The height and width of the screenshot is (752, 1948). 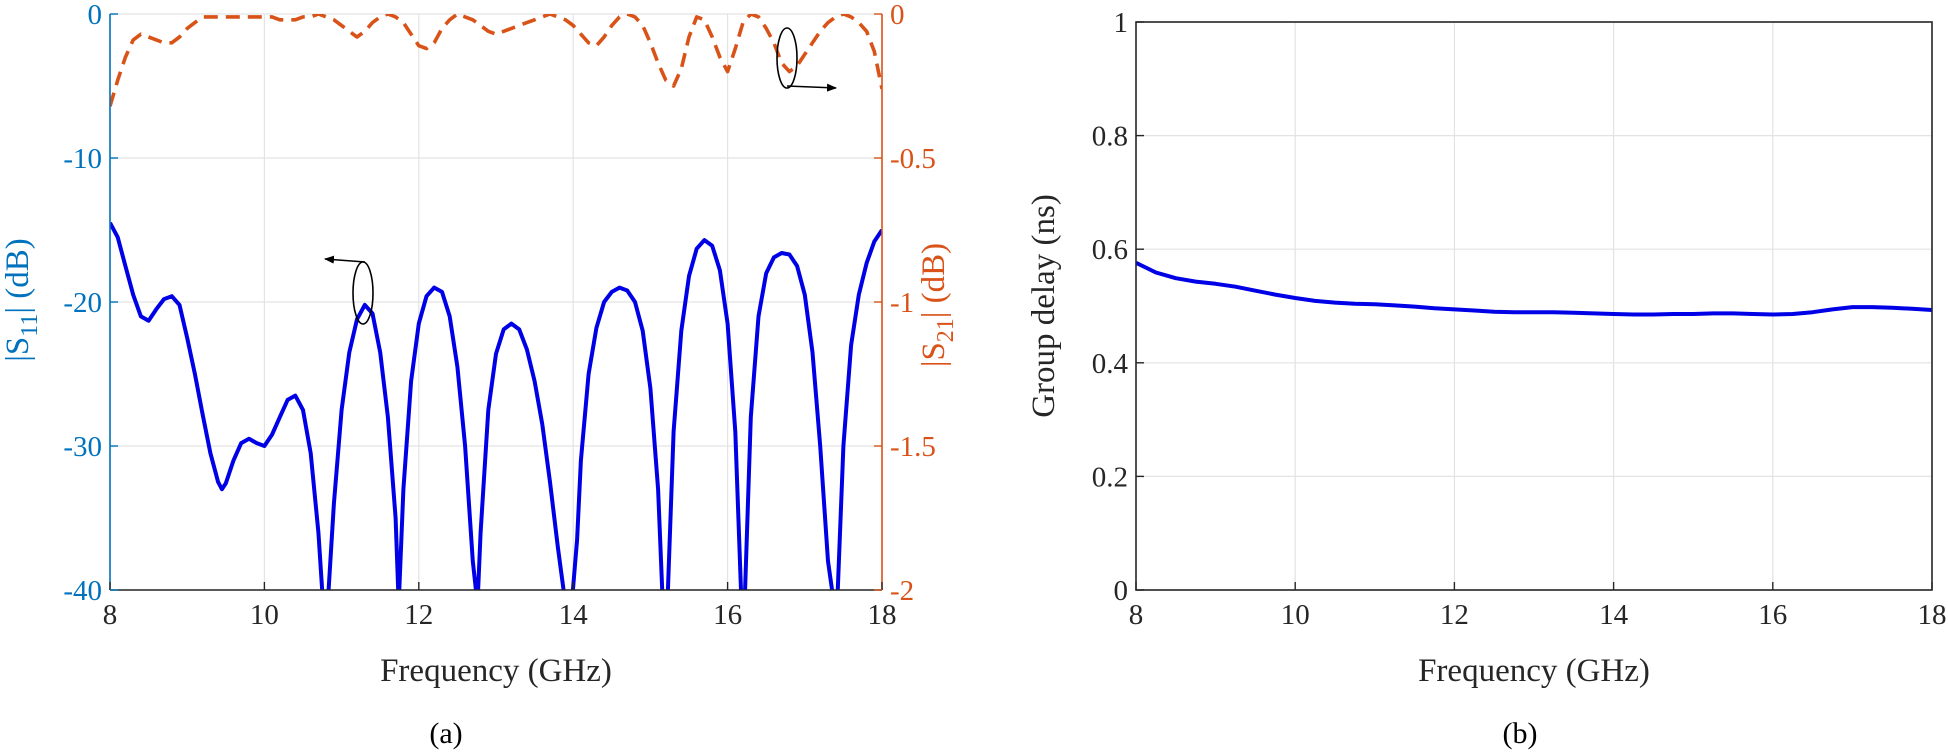 I want to click on chart-a-xtick-label-5: 18, so click(x=882, y=615).